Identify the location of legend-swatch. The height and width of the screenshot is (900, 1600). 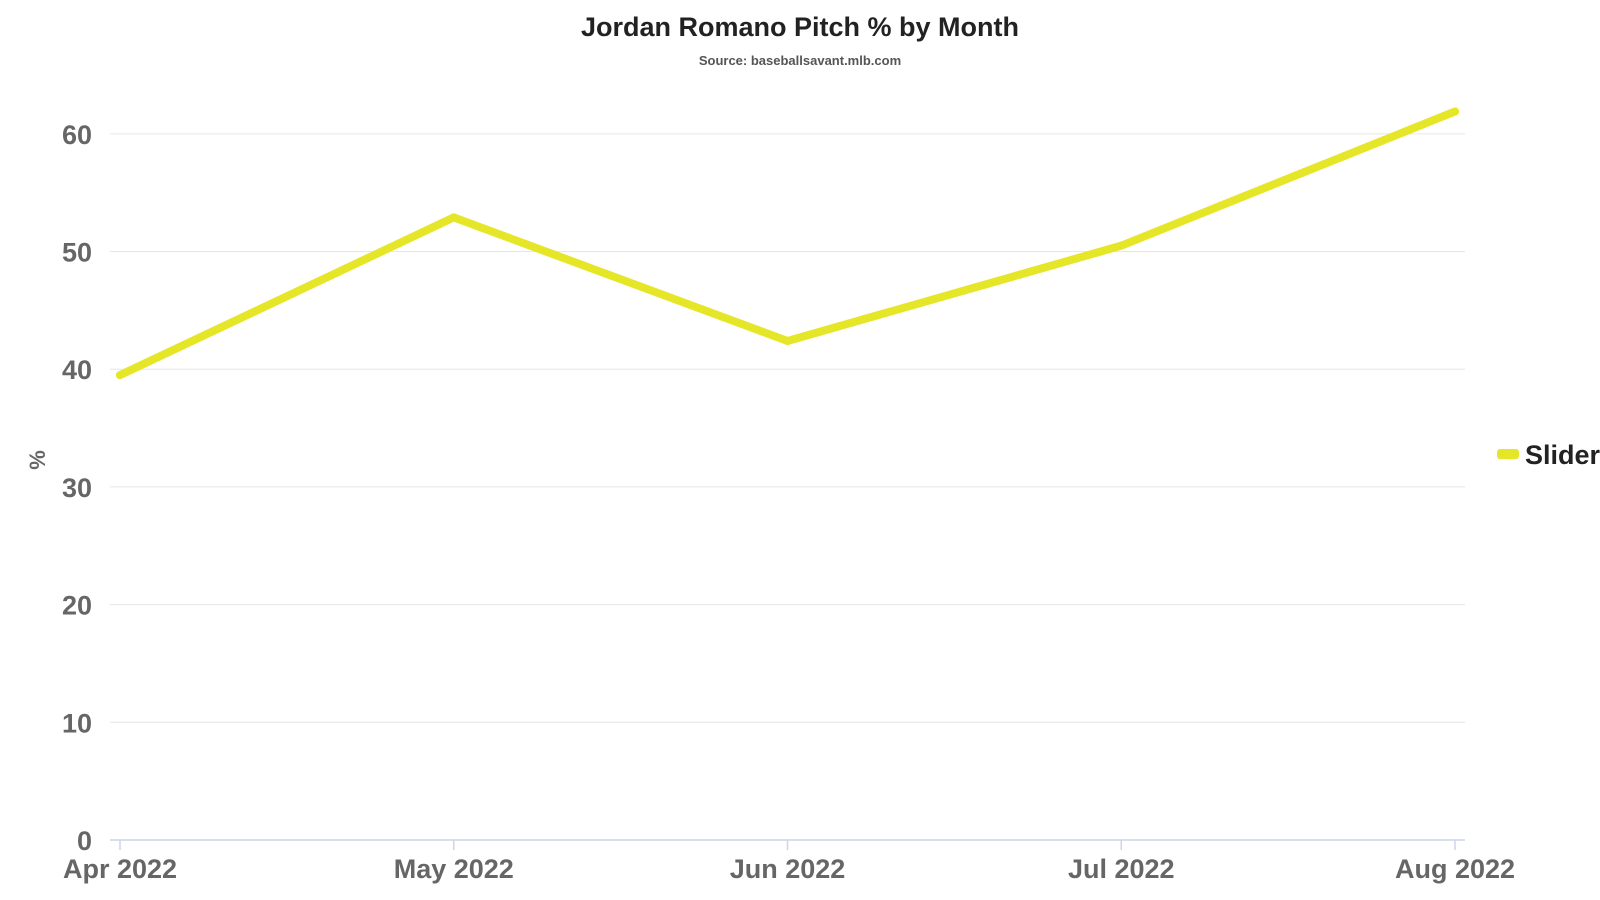
(1508, 454).